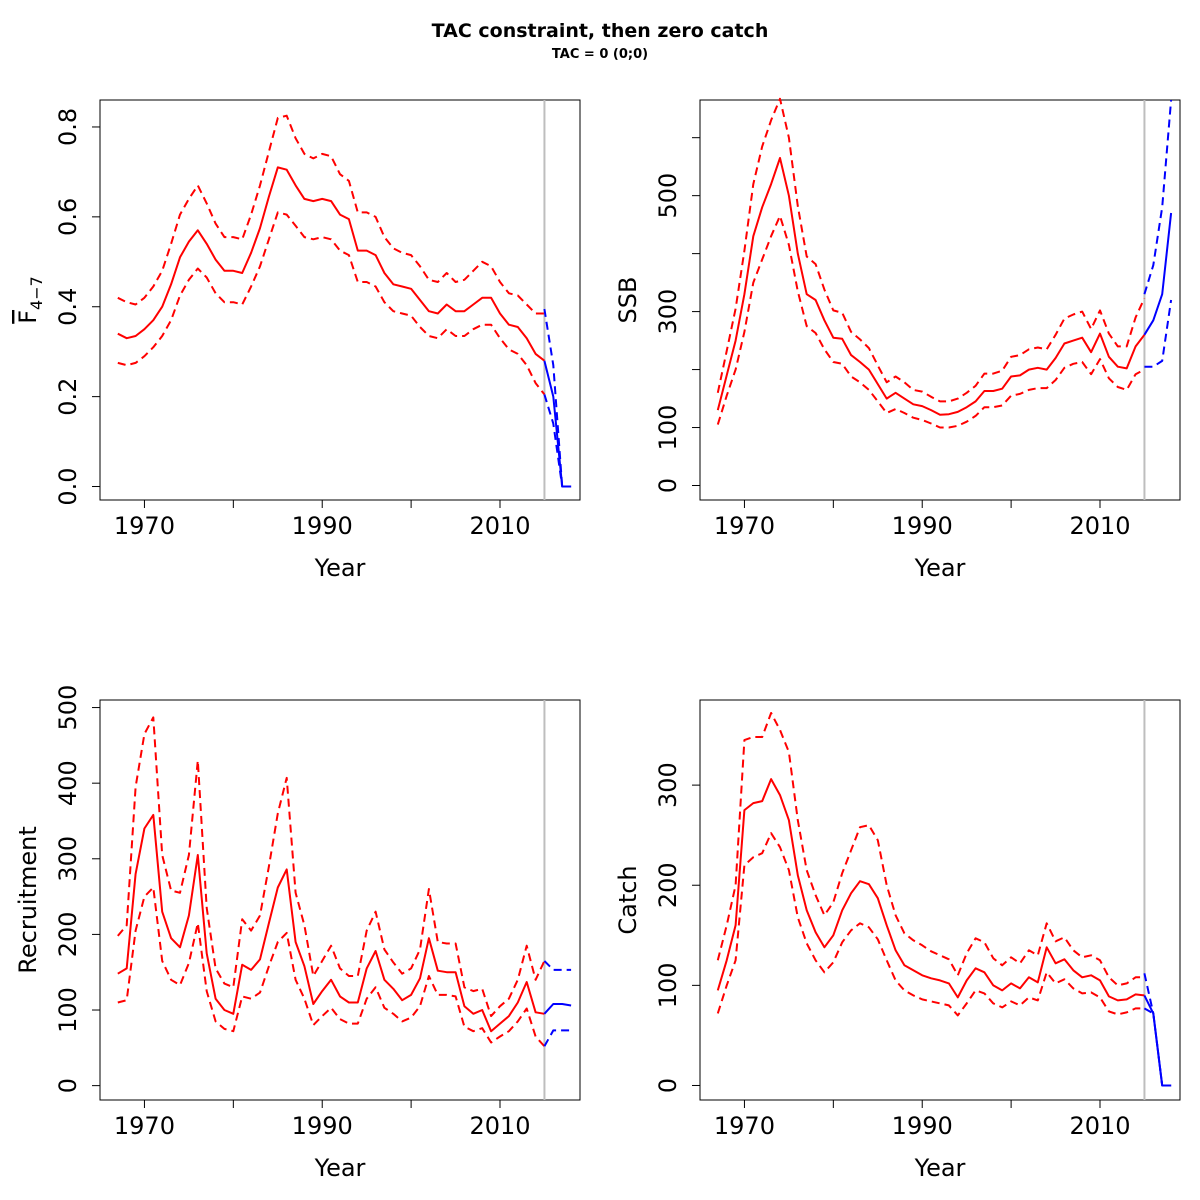 The width and height of the screenshot is (1200, 1200). I want to click on y-tick-label: 0.0, so click(68, 486).